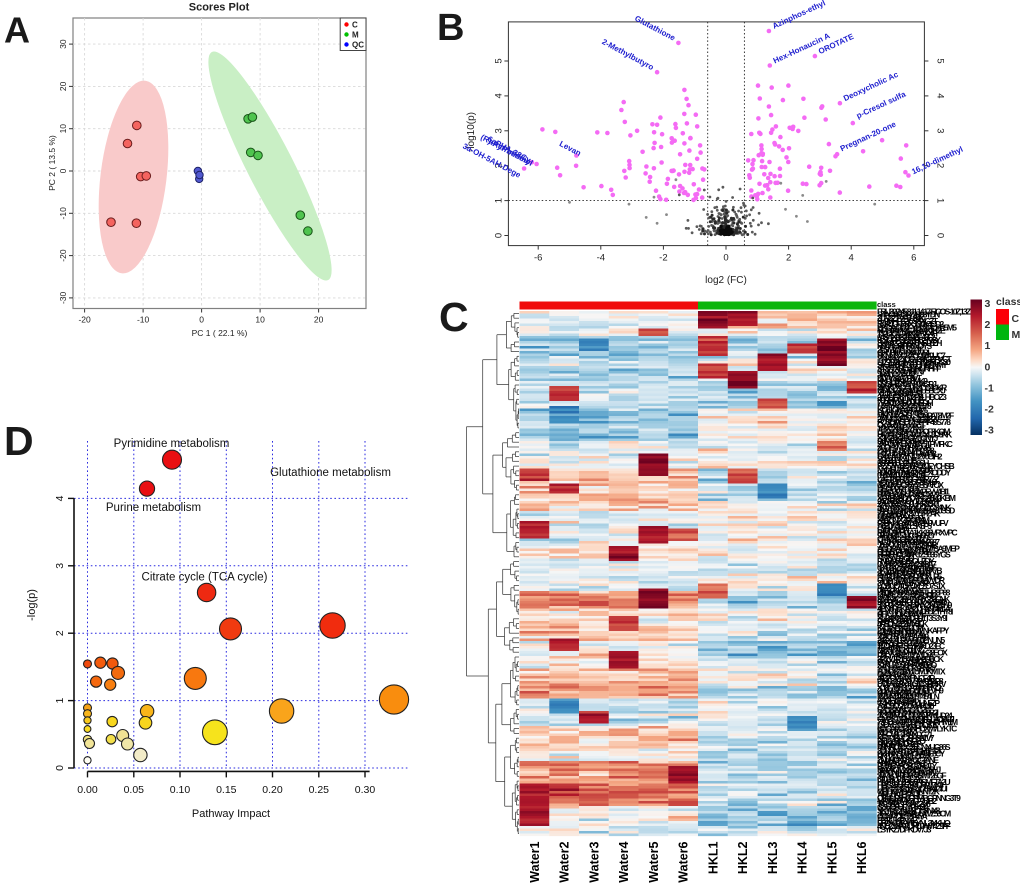 This screenshot has width=1020, height=884. I want to click on svg-text: T32UDTGBIX3PKFXH, so click(907, 334).